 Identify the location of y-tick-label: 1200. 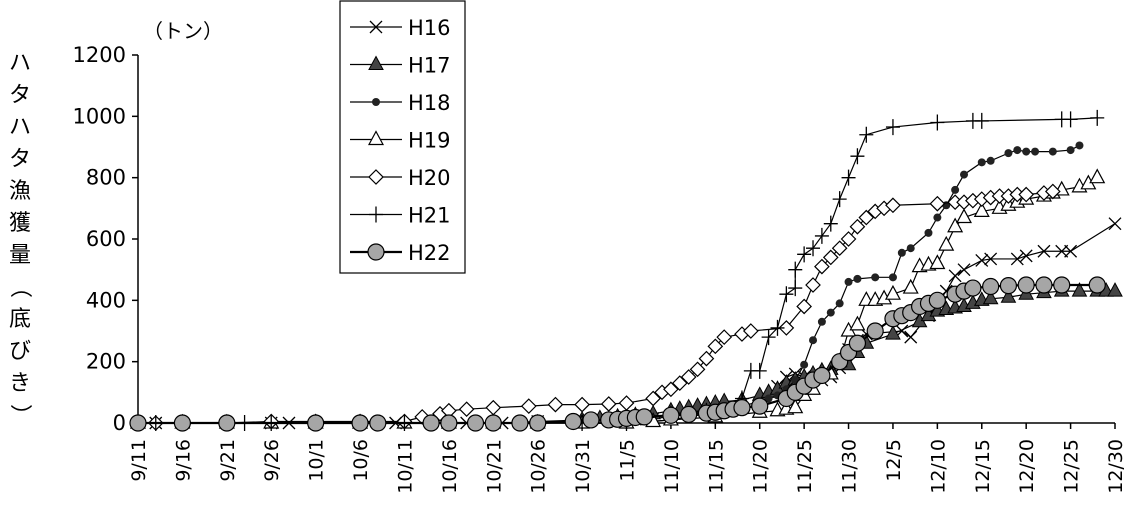
(99, 55).